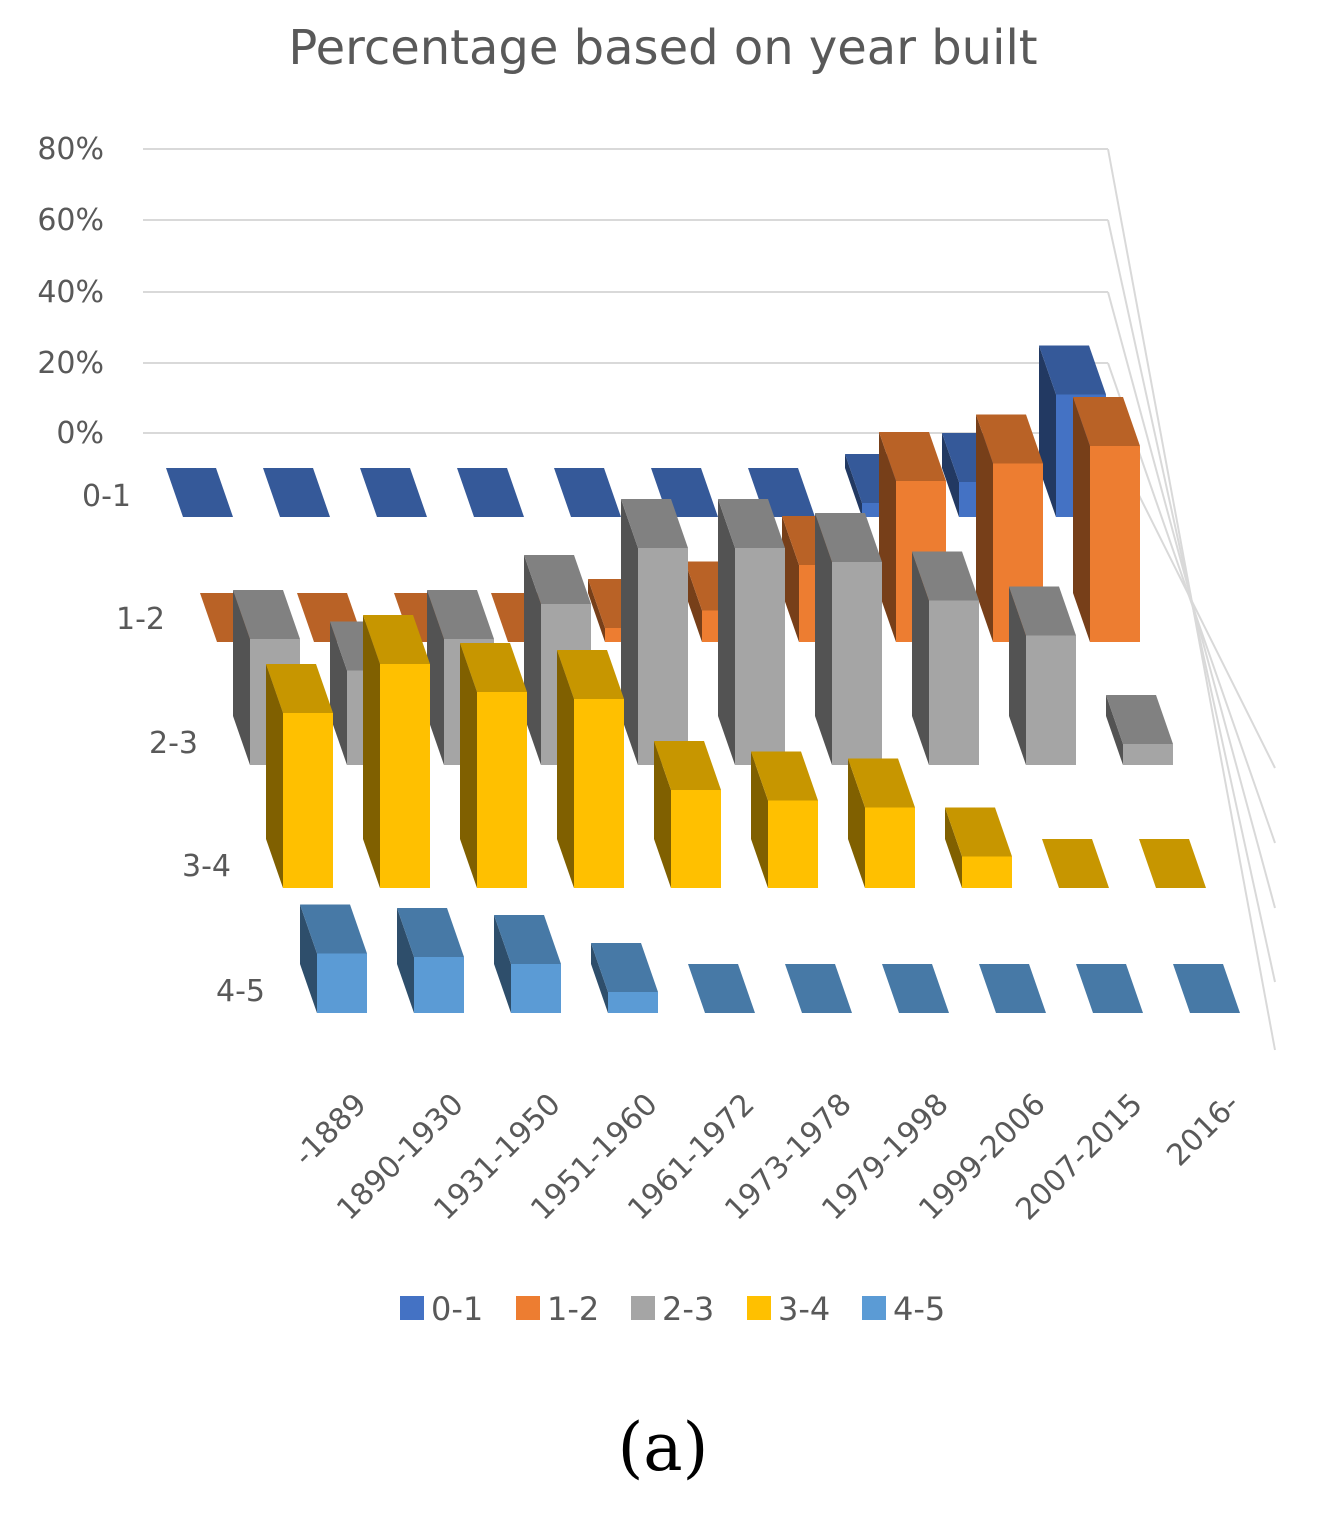  I want to click on figure-caption: (a), so click(663, 1447).